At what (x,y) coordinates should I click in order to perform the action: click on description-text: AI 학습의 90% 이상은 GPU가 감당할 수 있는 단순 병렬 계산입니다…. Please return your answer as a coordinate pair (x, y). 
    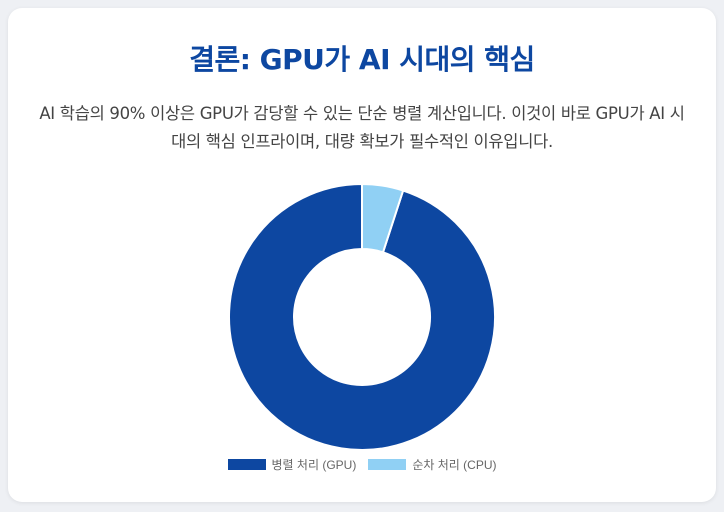
    Looking at the image, I should click on (362, 127).